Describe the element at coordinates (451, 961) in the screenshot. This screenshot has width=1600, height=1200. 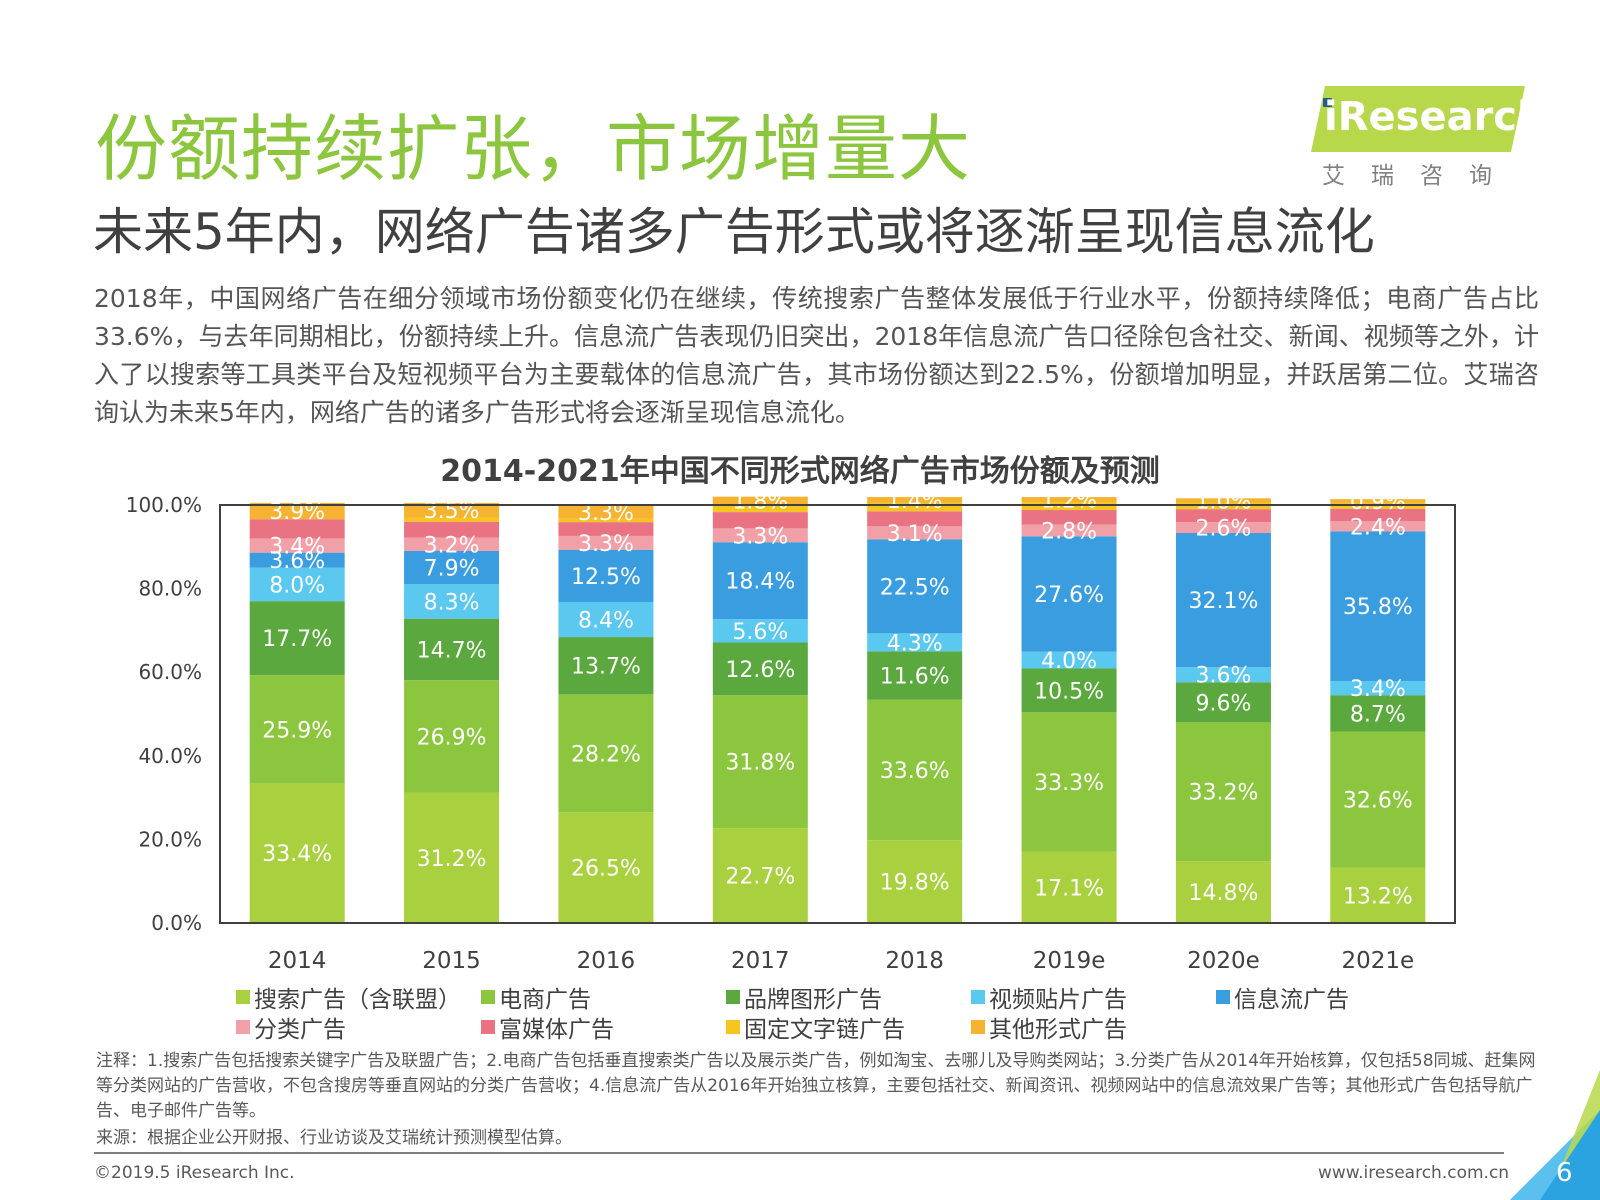
I see `x-tick-label: 2015` at that location.